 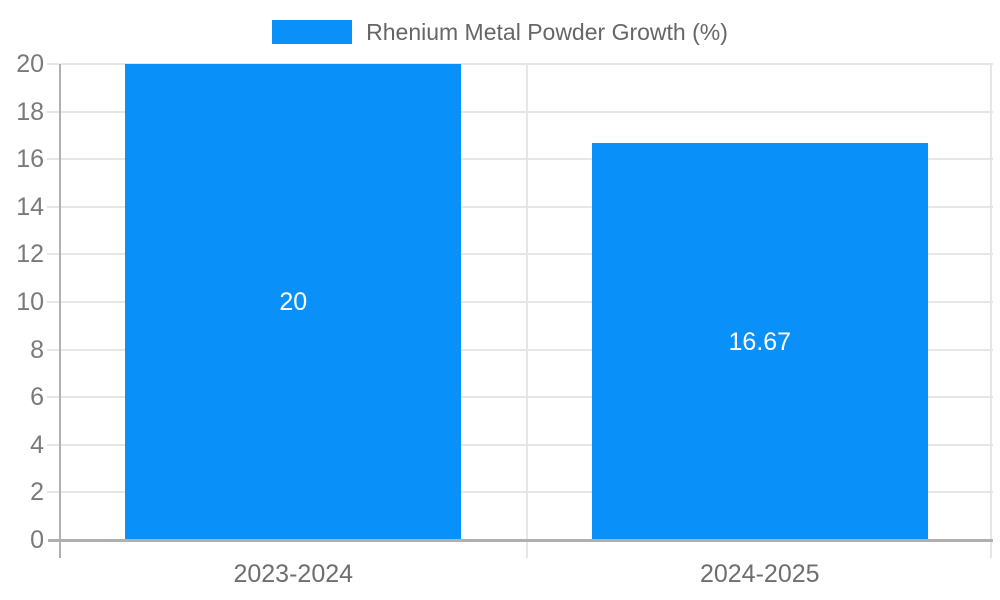 I want to click on legend-item: Rhenium Metal Powder Growth (%), so click(x=500, y=32).